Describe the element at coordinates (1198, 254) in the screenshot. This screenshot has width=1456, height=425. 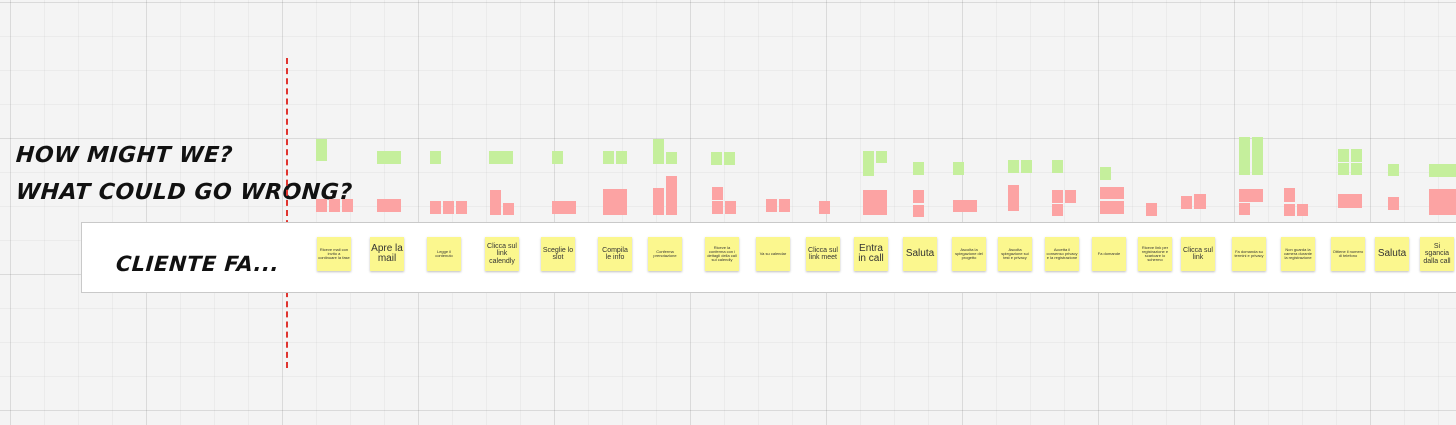
I see `action-sticky-note: Clicca sul link` at that location.